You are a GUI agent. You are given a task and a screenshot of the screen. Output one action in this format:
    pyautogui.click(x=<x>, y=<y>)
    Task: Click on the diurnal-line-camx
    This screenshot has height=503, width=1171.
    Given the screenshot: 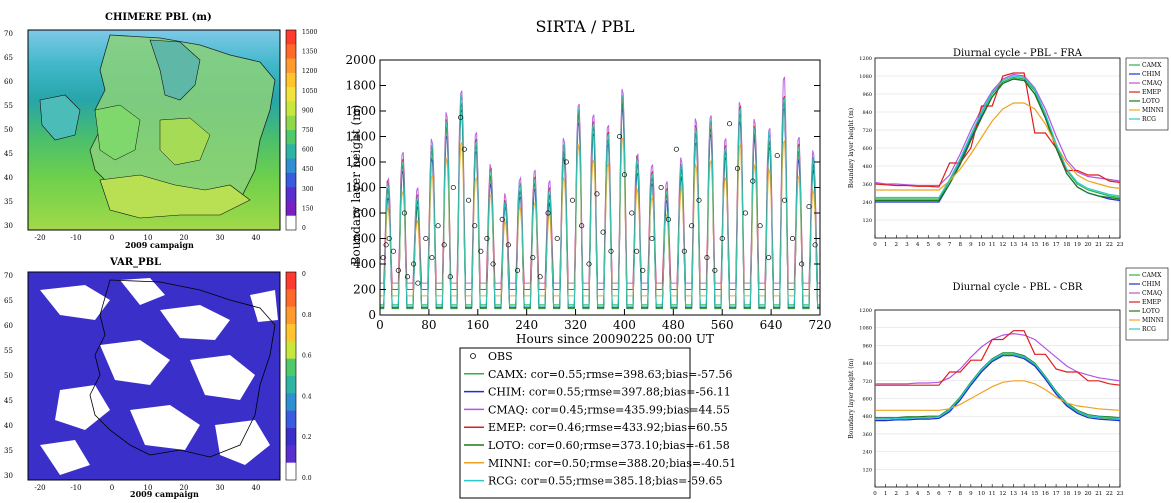 What is the action you would take?
    pyautogui.click(x=998, y=386)
    